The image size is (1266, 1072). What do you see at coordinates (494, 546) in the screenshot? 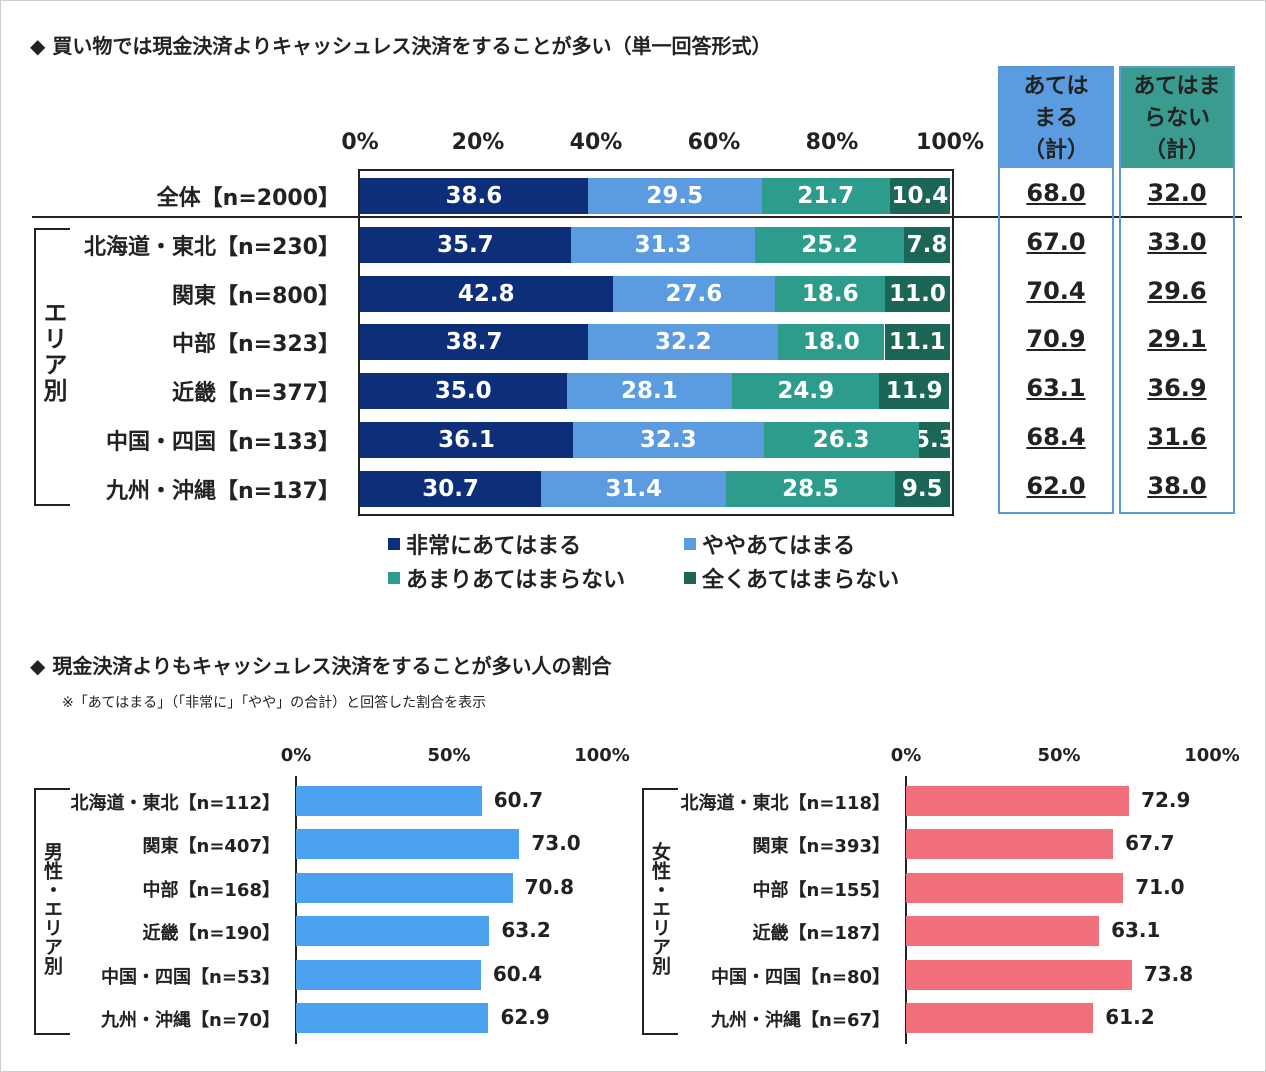
I see `legend-label: 非常にあてはまる` at bounding box center [494, 546].